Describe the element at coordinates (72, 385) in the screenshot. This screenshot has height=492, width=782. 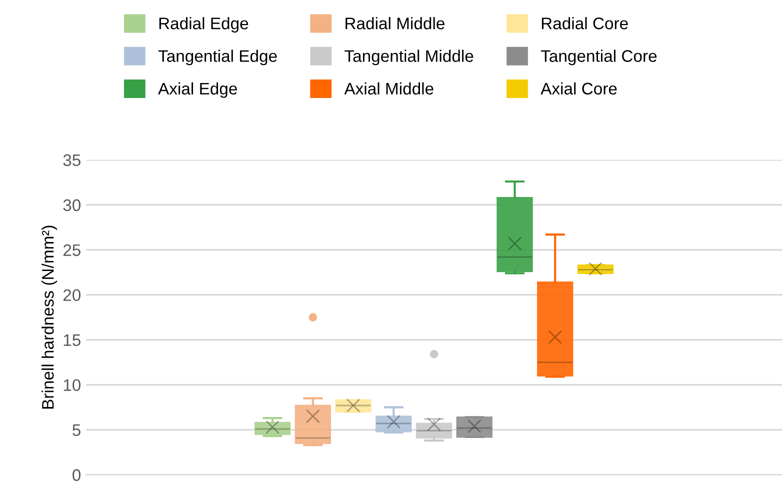
I see `y-tick-label: 10` at that location.